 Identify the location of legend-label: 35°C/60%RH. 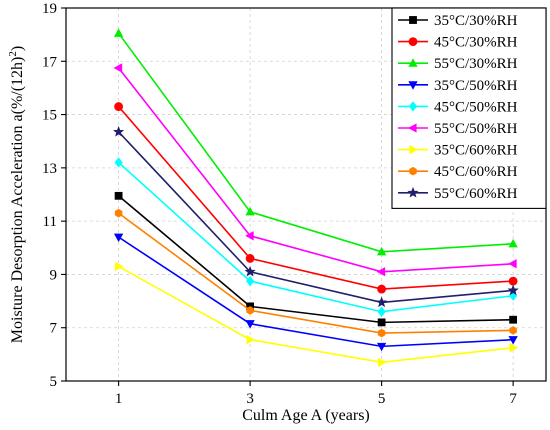
(476, 151).